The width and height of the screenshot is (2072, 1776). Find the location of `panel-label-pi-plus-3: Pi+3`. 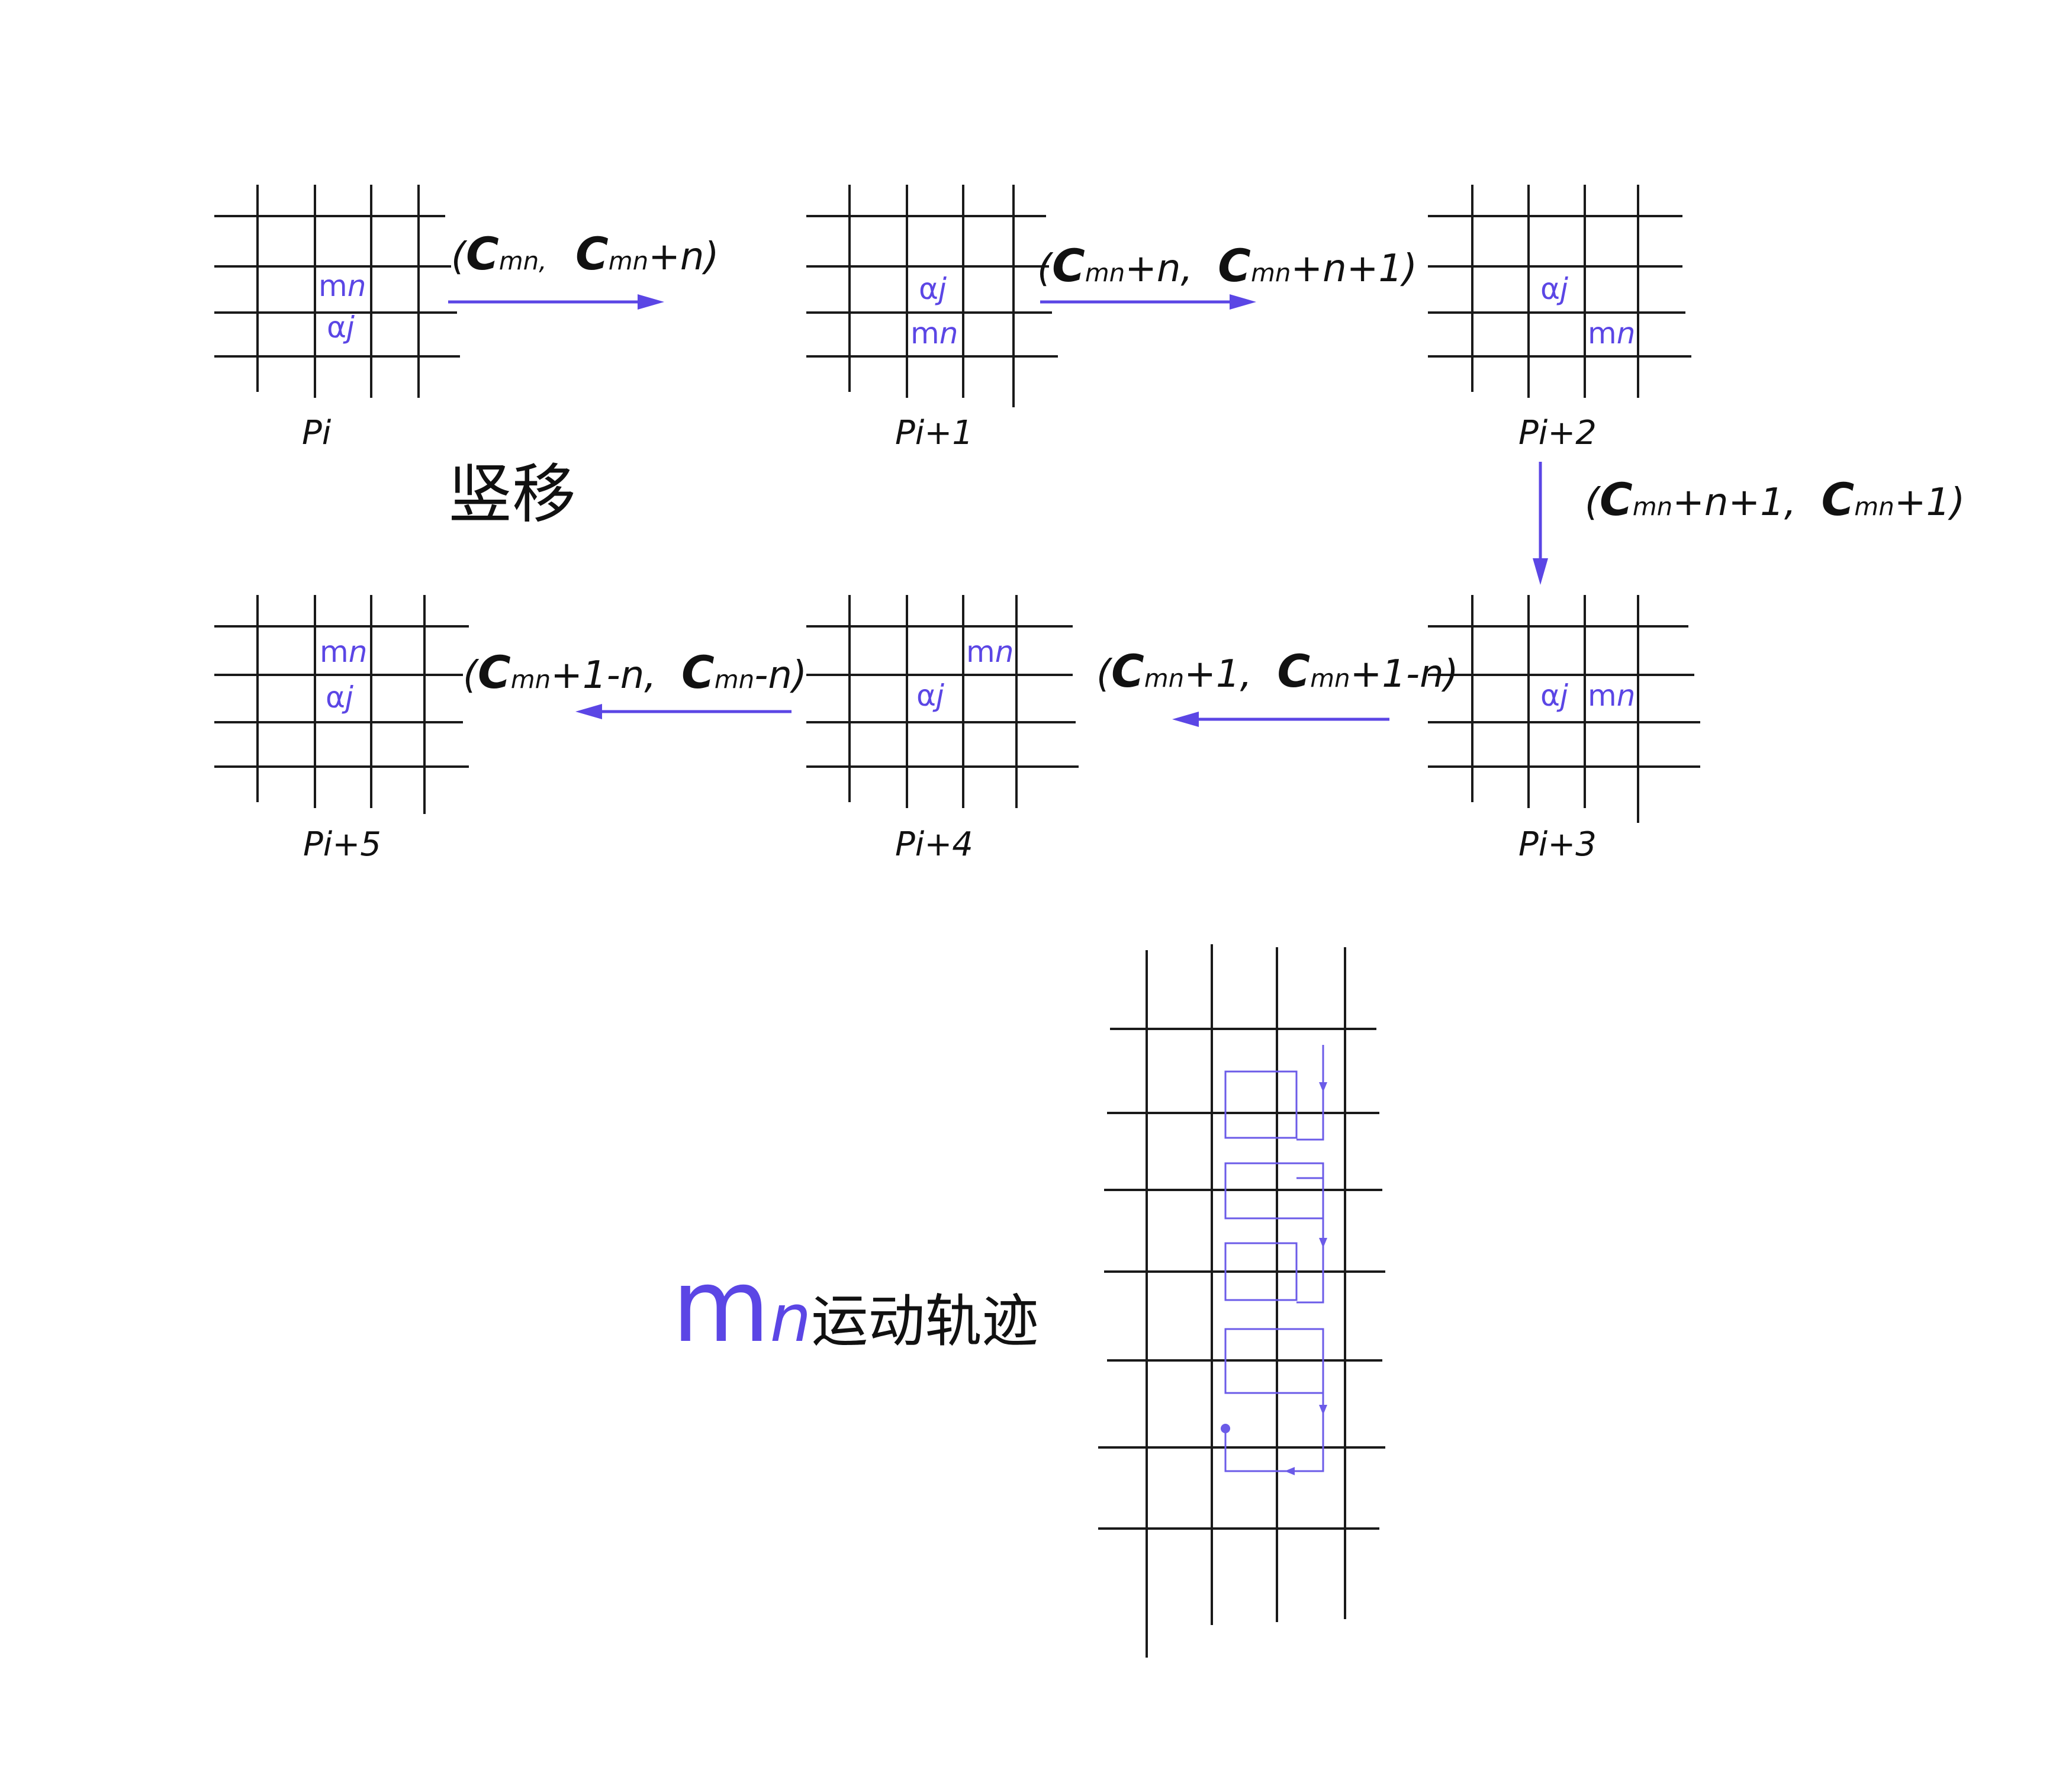

panel-label-pi-plus-3: Pi+3 is located at coordinates (1557, 844).